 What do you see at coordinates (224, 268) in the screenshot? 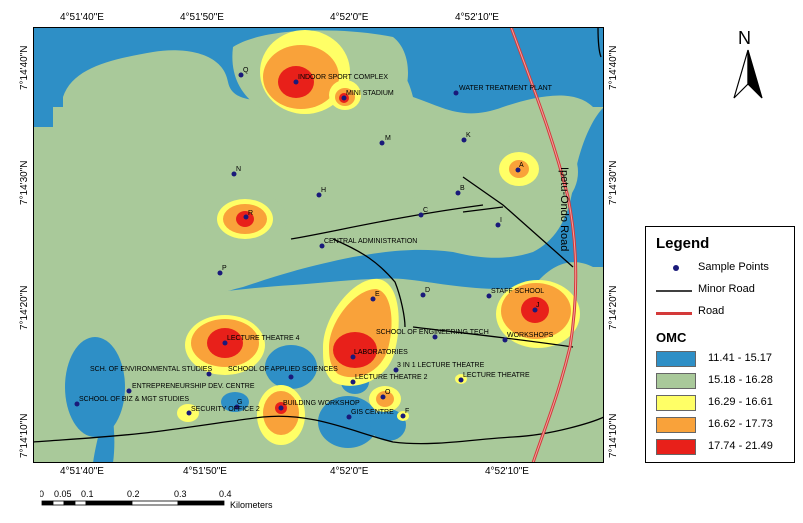
I see `label-p: P` at bounding box center [224, 268].